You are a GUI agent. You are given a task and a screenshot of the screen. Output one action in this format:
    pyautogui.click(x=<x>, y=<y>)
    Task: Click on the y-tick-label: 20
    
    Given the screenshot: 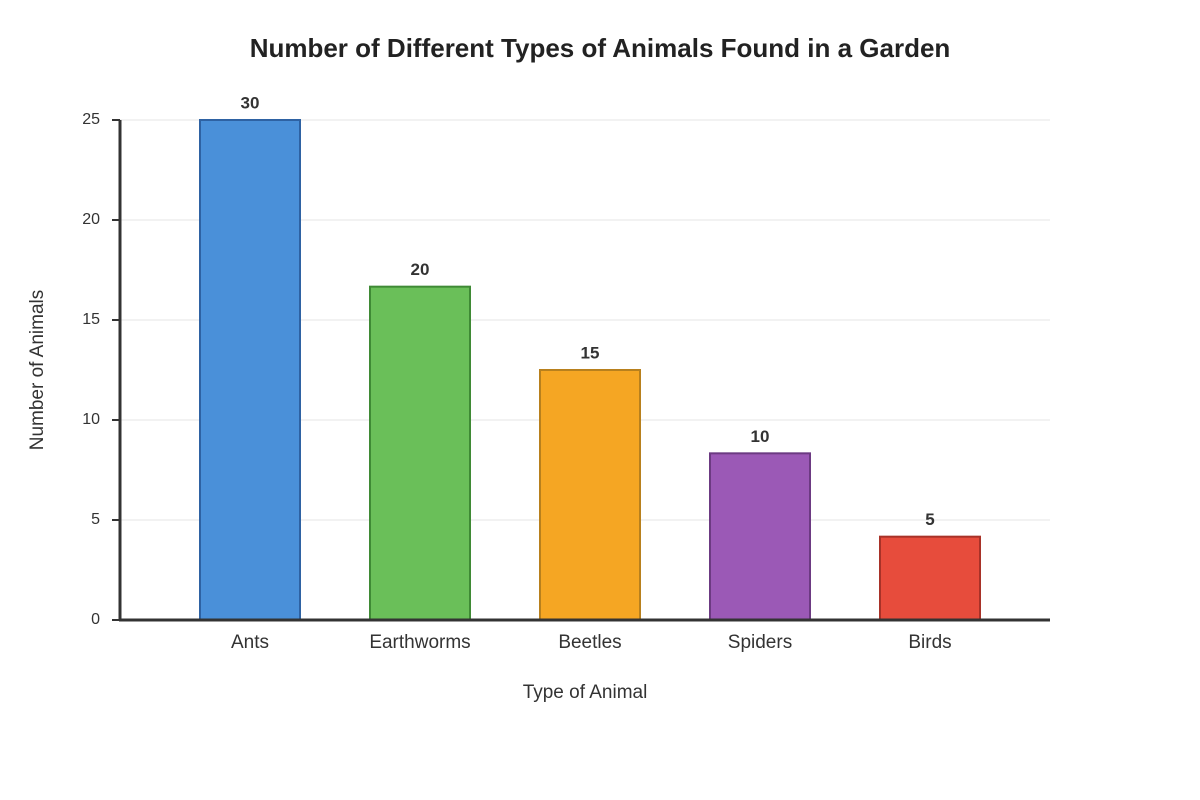 What is the action you would take?
    pyautogui.click(x=91, y=219)
    